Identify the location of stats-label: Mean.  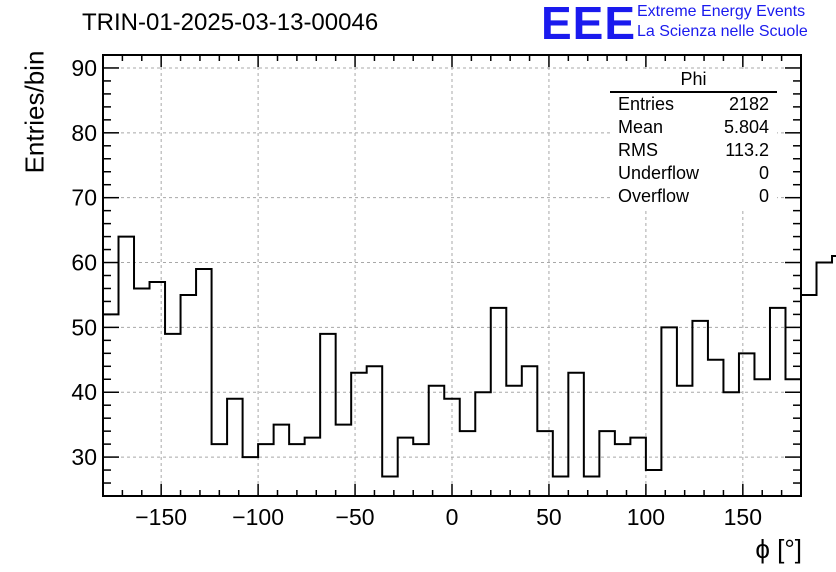
(641, 127).